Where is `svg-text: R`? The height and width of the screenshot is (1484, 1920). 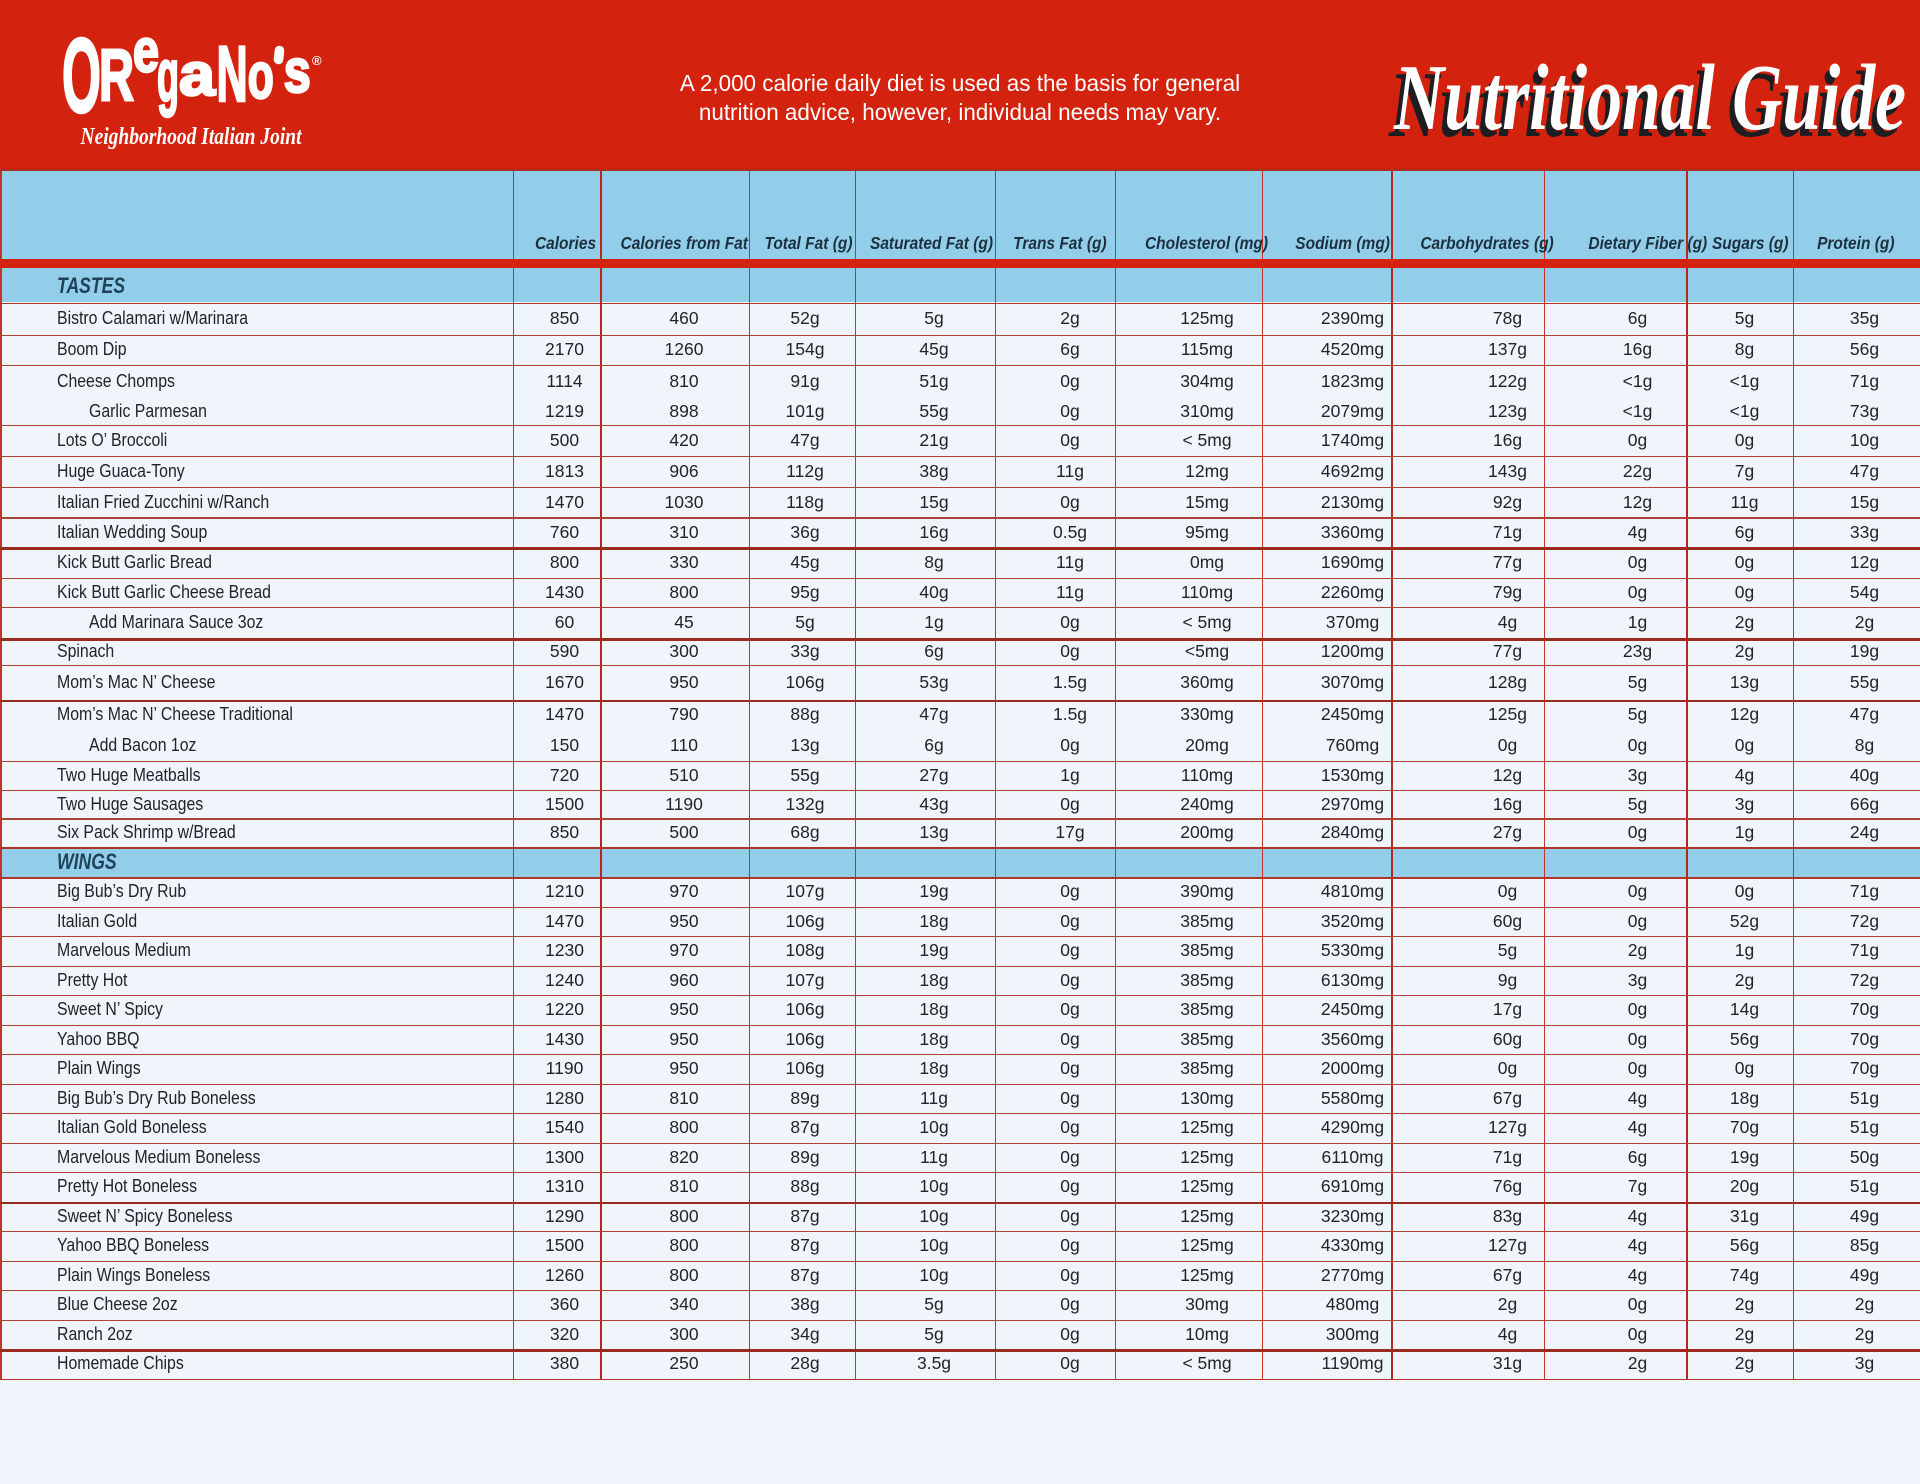 svg-text: R is located at coordinates (116, 75).